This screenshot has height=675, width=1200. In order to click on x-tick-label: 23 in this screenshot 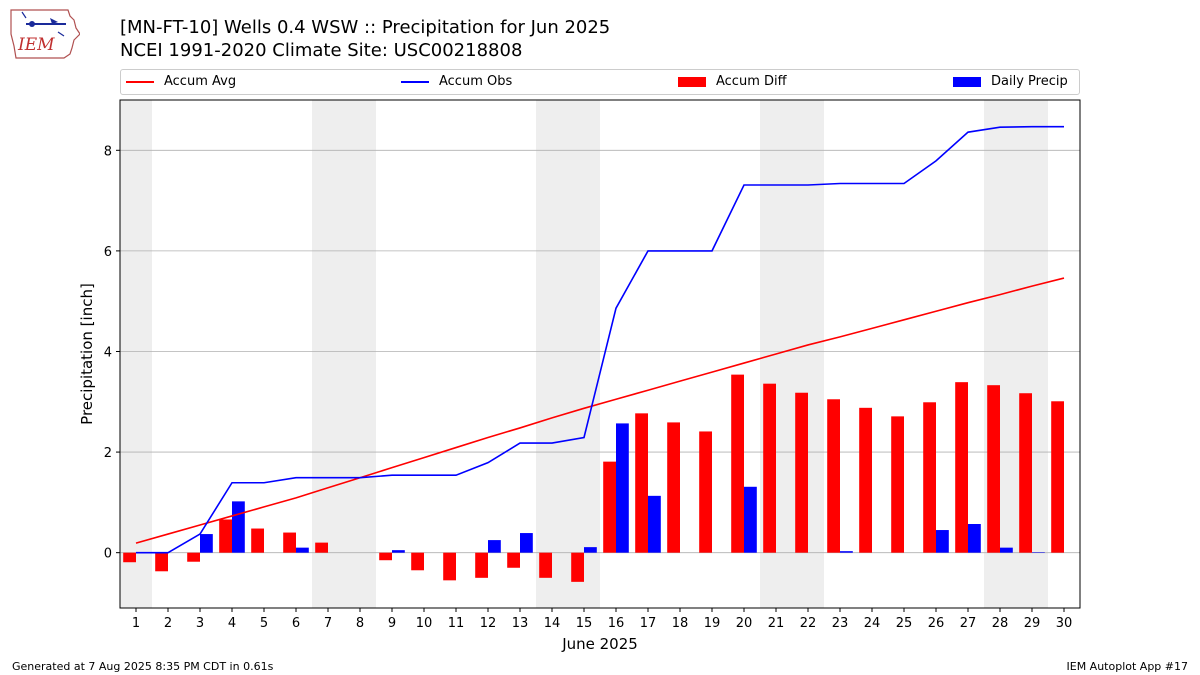, I will do `click(840, 623)`.